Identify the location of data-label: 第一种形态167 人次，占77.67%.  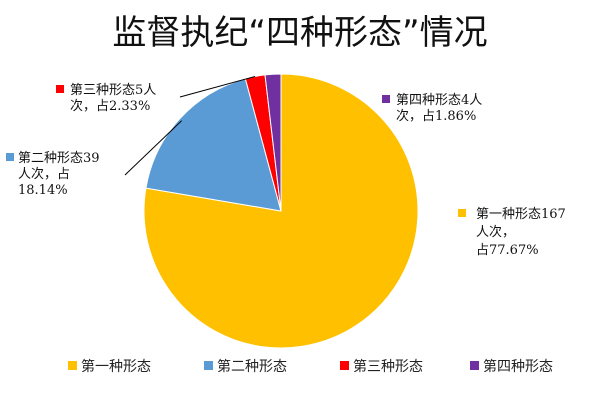
(521, 232).